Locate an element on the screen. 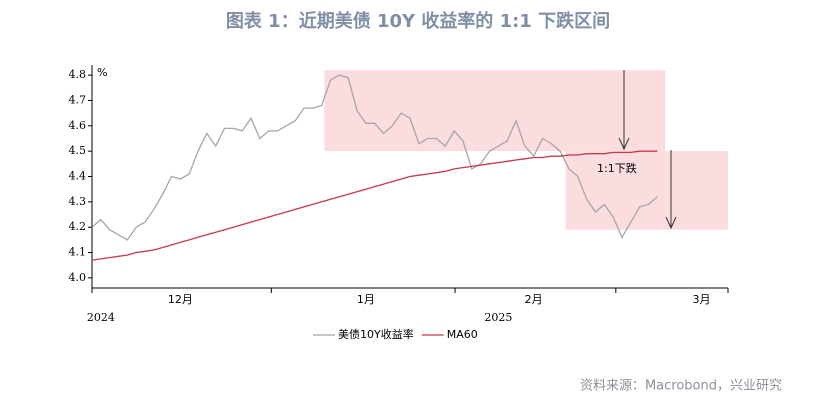 The height and width of the screenshot is (404, 837). year-label: 2024 is located at coordinates (101, 317).